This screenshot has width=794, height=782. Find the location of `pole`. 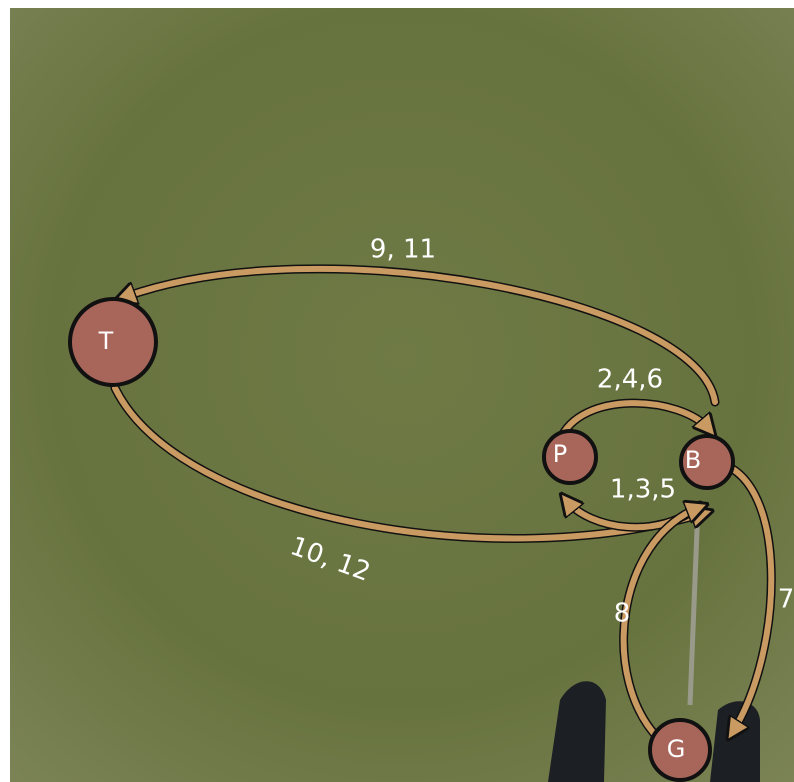

pole is located at coordinates (694, 605).